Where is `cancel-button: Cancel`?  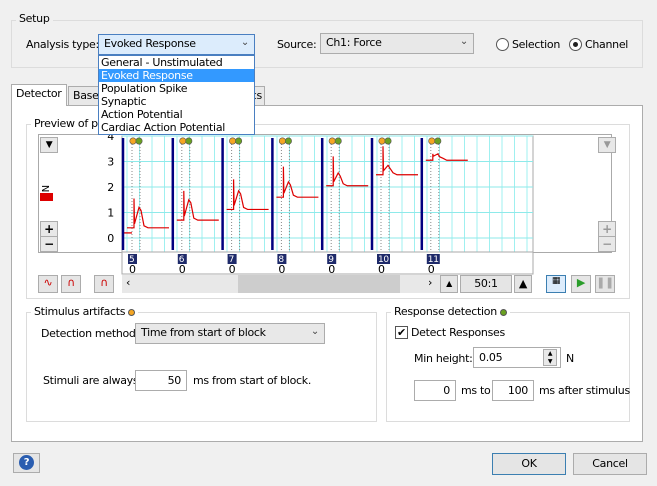 cancel-button: Cancel is located at coordinates (610, 464).